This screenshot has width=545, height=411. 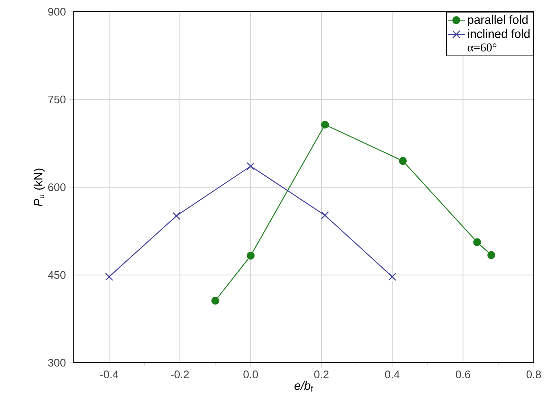 What do you see at coordinates (57, 100) in the screenshot?
I see `y-tick-label: 750` at bounding box center [57, 100].